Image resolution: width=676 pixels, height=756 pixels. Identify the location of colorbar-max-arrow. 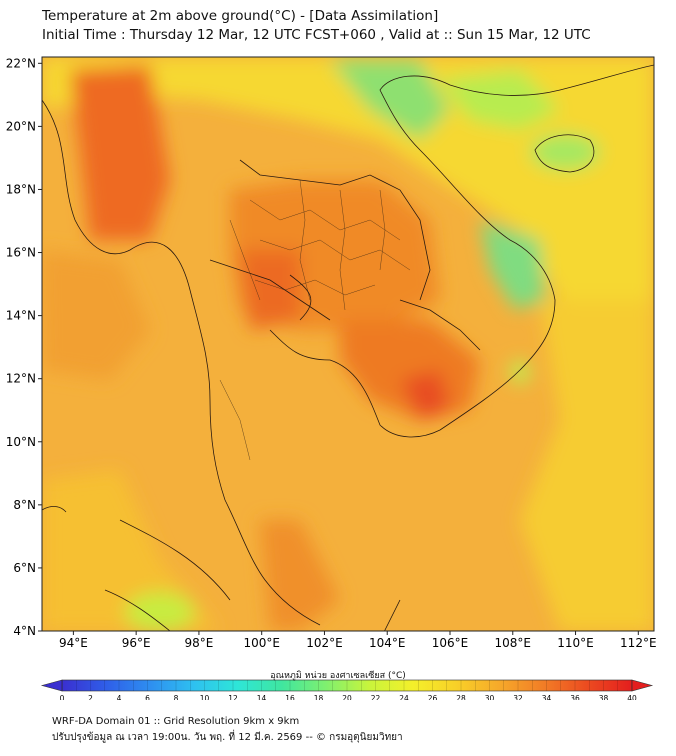
(642, 685).